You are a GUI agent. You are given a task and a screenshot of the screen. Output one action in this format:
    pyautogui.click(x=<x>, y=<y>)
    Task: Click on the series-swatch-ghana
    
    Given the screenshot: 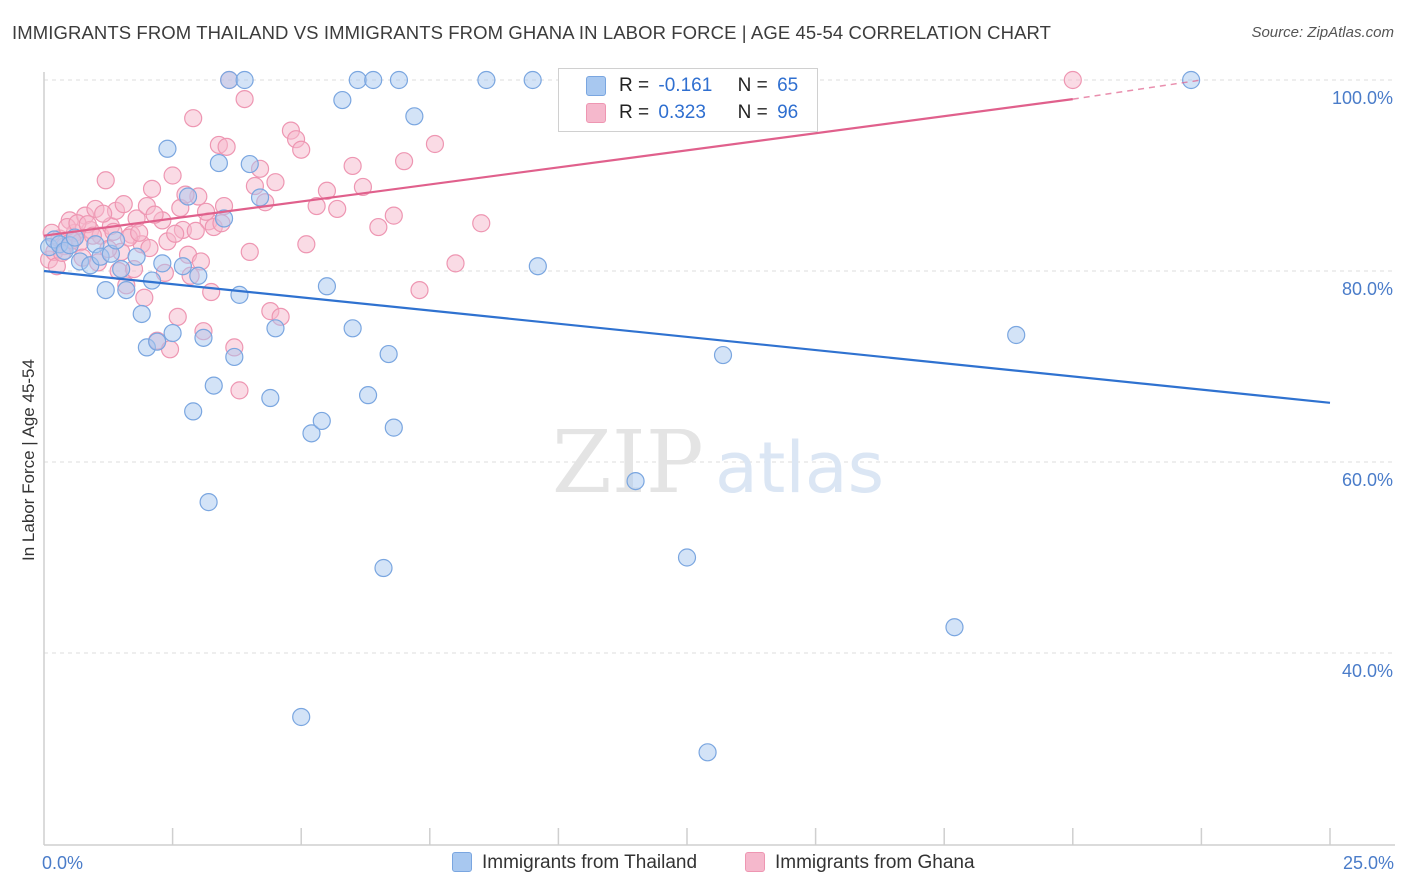 What is the action you would take?
    pyautogui.click(x=755, y=862)
    